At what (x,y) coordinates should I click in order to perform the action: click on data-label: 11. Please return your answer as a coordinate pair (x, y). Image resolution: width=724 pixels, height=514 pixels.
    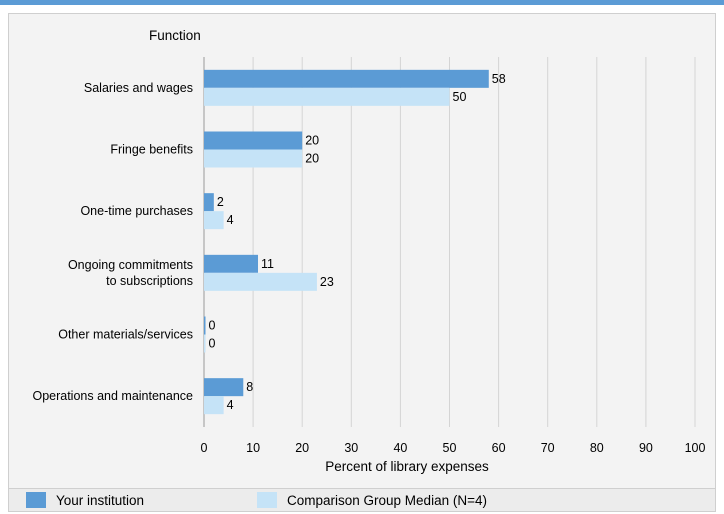
    Looking at the image, I should click on (267, 264).